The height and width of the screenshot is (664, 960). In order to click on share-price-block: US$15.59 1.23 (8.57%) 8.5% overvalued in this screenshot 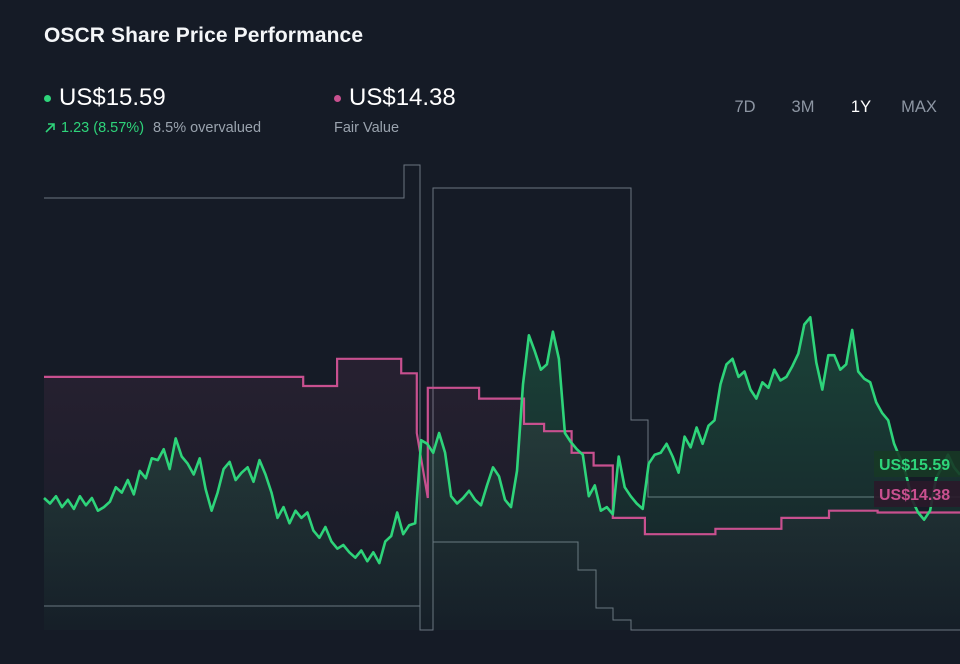, I will do `click(152, 110)`.